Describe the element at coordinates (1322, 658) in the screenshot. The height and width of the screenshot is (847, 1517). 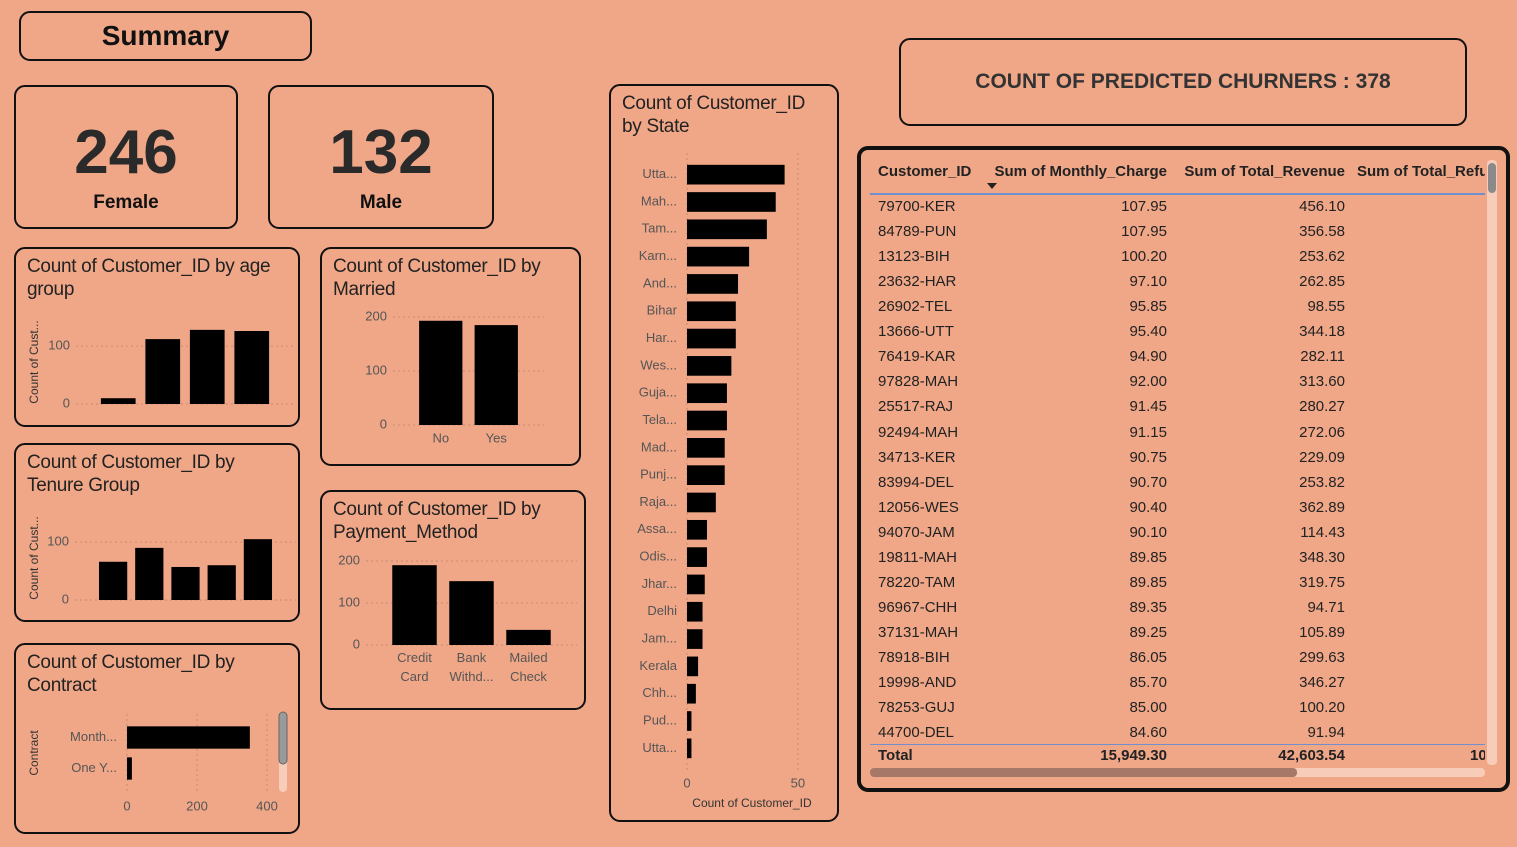
I see `table-cell: 299.63` at that location.